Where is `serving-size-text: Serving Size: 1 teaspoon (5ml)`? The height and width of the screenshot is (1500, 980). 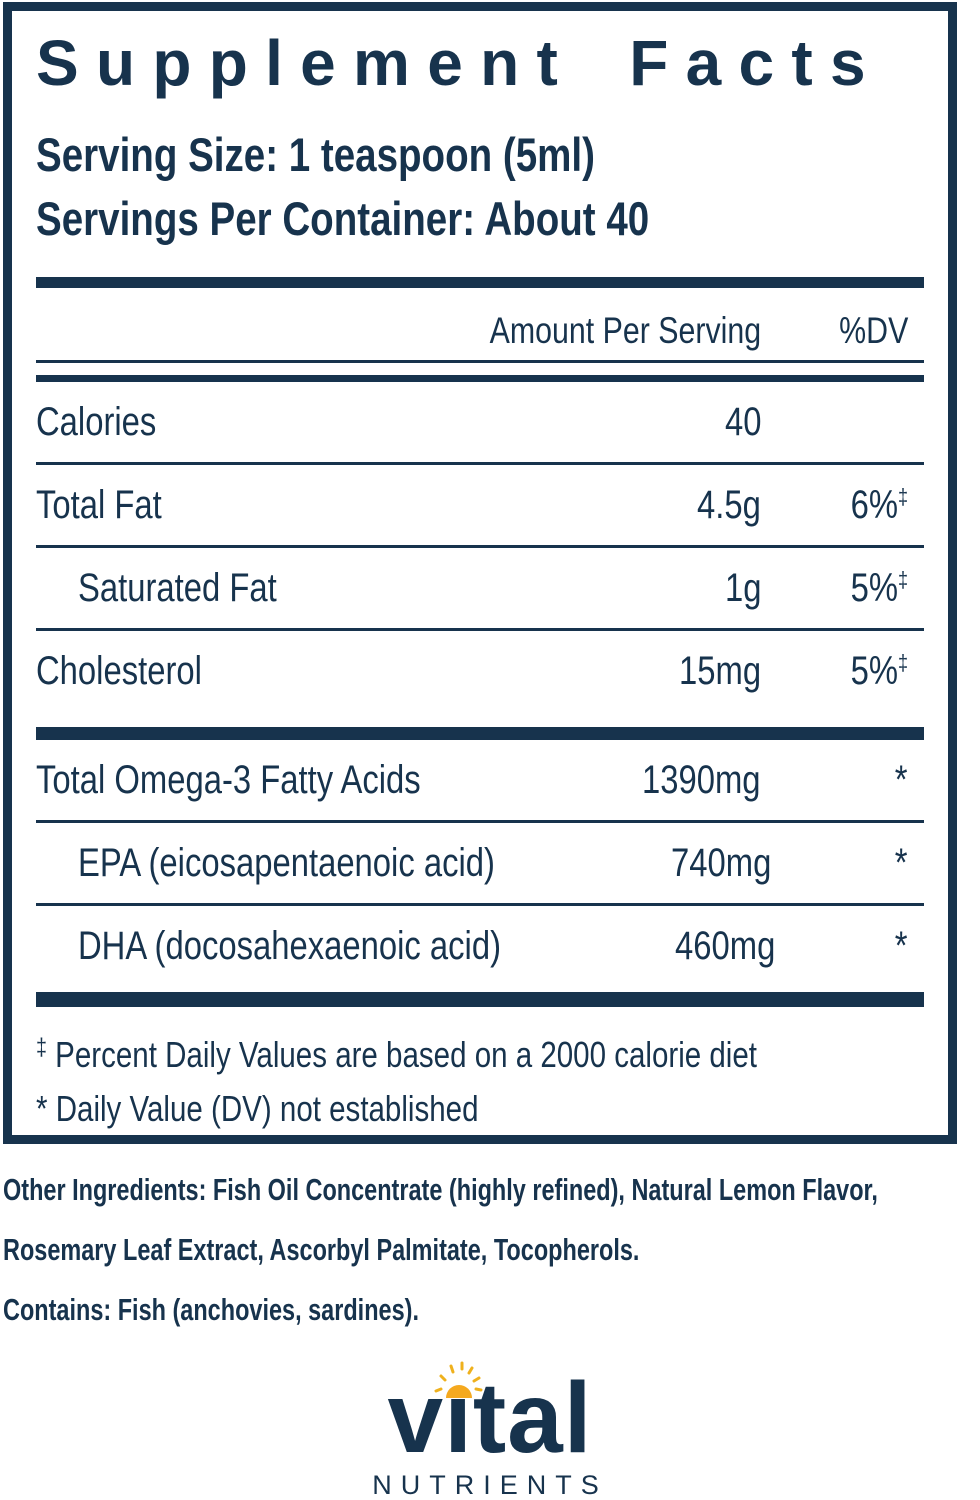
serving-size-text: Serving Size: 1 teaspoon (5ml) is located at coordinates (315, 154).